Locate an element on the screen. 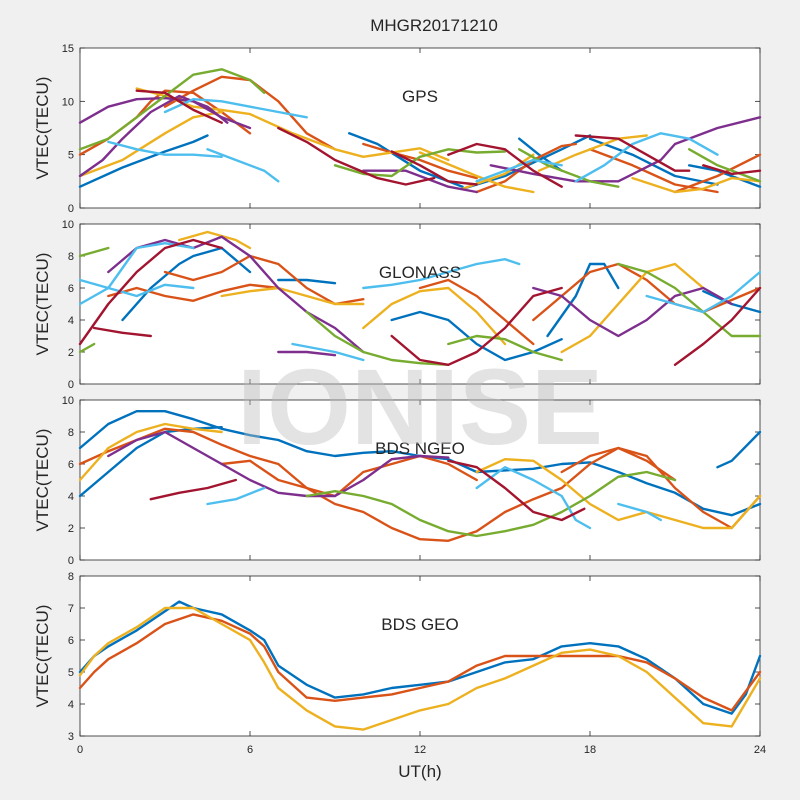 This screenshot has height=800, width=800. y-tick-label: 5 is located at coordinates (71, 673).